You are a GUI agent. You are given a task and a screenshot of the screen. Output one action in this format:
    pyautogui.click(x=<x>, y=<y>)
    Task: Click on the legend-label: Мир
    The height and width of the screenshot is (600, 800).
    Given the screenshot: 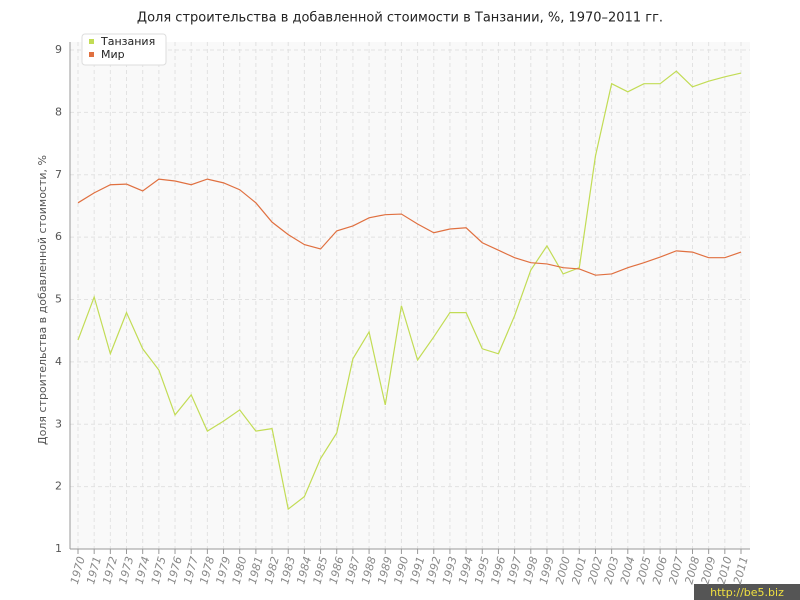 What is the action you would take?
    pyautogui.click(x=113, y=54)
    